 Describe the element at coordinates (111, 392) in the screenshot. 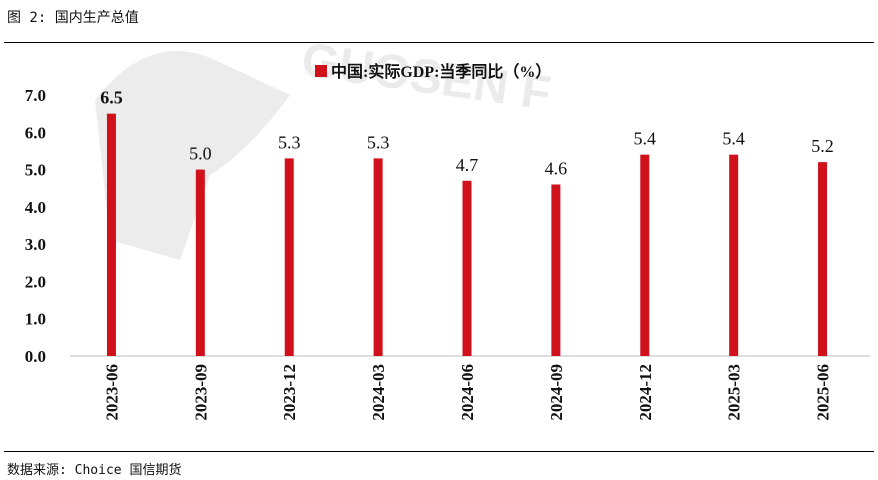

I see `x-tick-label: 2023-06` at that location.